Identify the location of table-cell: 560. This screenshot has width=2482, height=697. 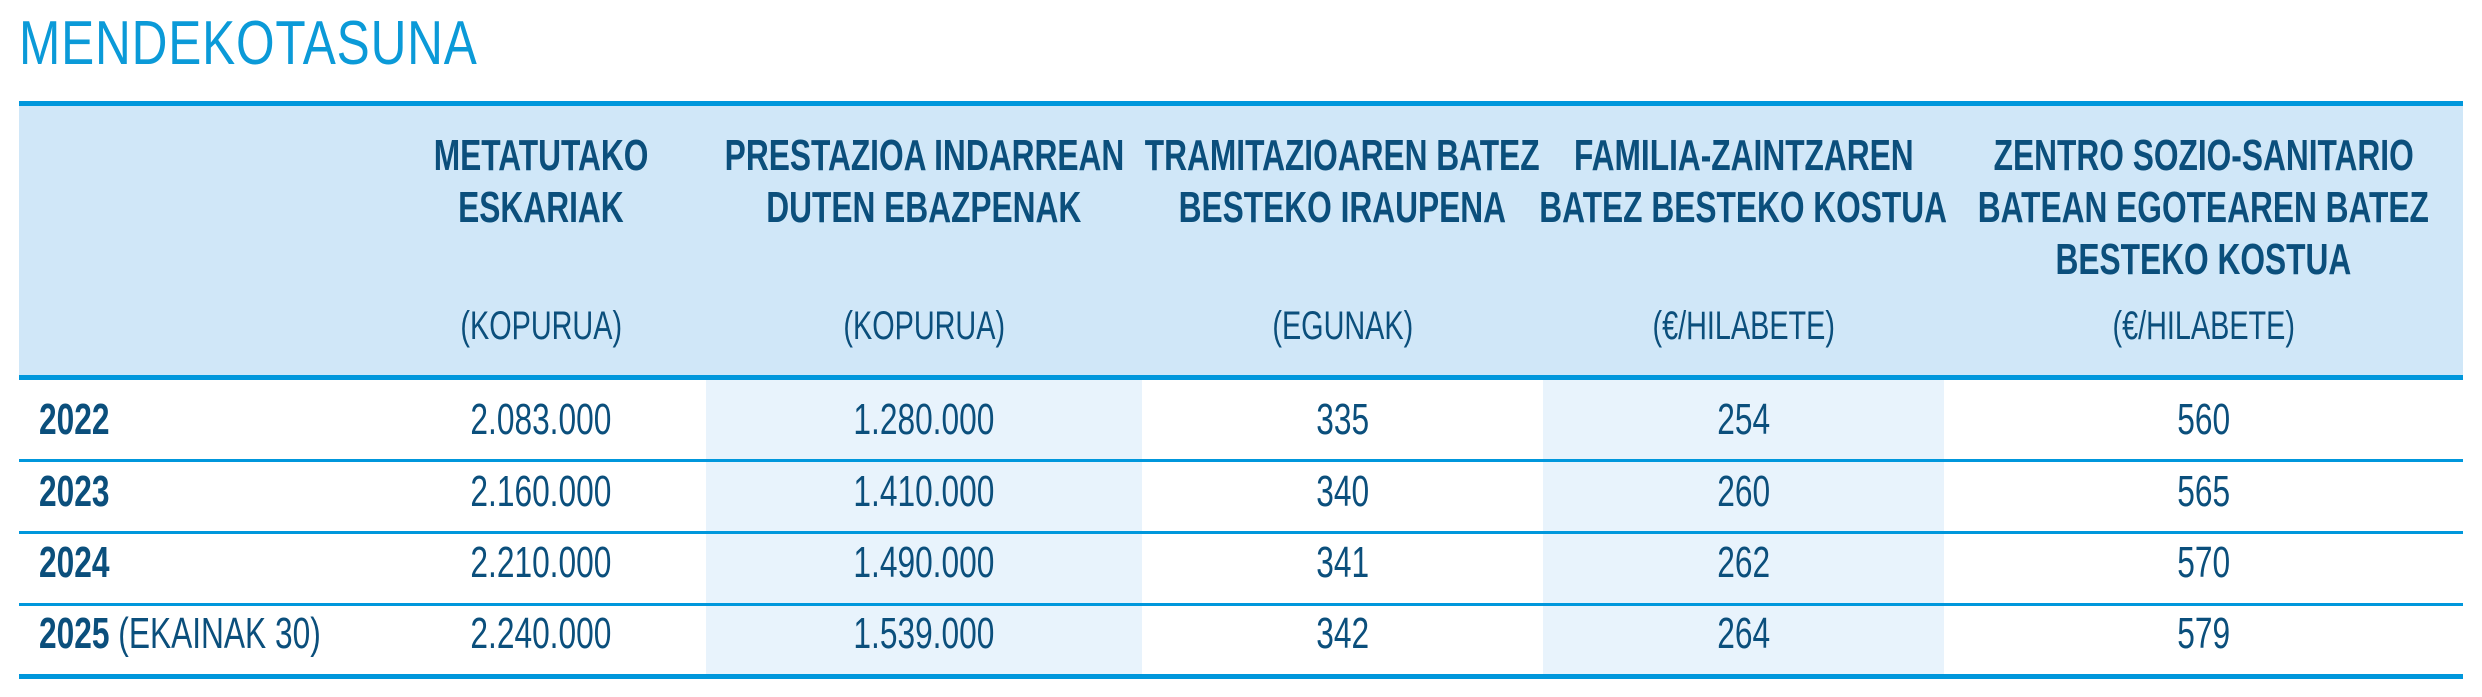
(2203, 419).